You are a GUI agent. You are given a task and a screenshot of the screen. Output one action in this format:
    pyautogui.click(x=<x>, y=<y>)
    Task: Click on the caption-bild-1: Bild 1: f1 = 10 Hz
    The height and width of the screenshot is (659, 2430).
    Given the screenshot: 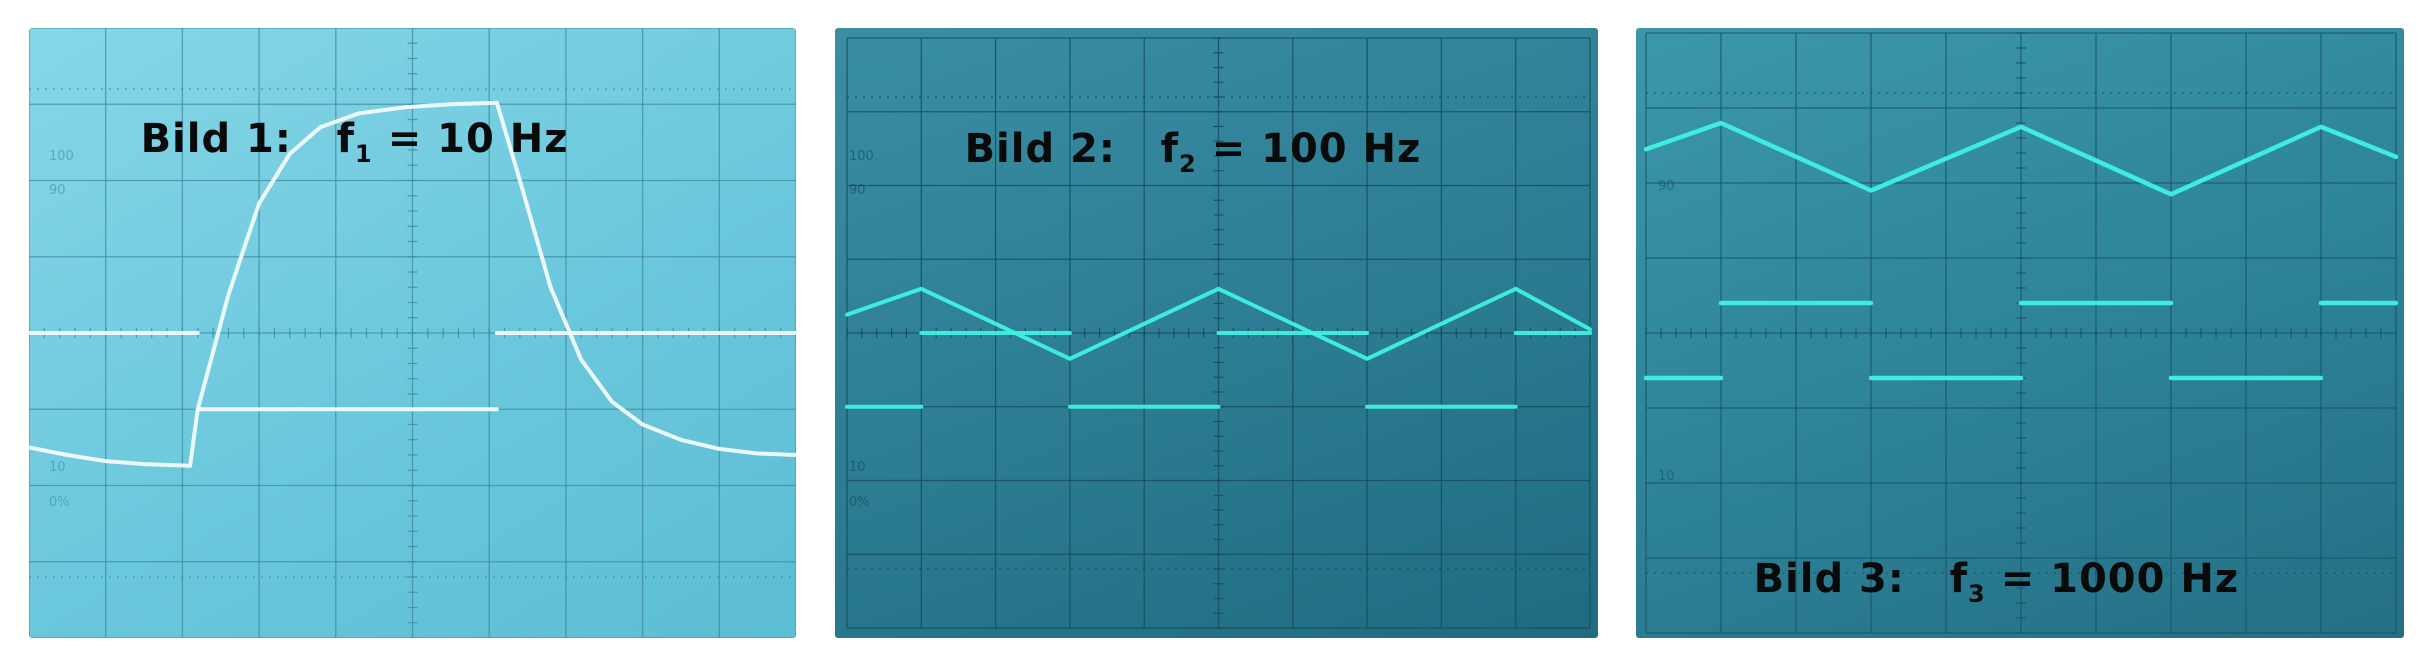 What is the action you would take?
    pyautogui.click(x=309, y=142)
    